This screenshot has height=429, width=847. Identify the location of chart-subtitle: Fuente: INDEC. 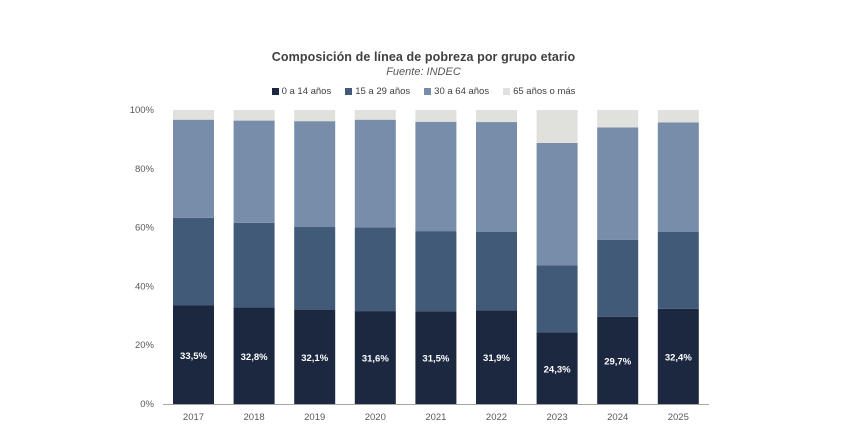
(423, 72).